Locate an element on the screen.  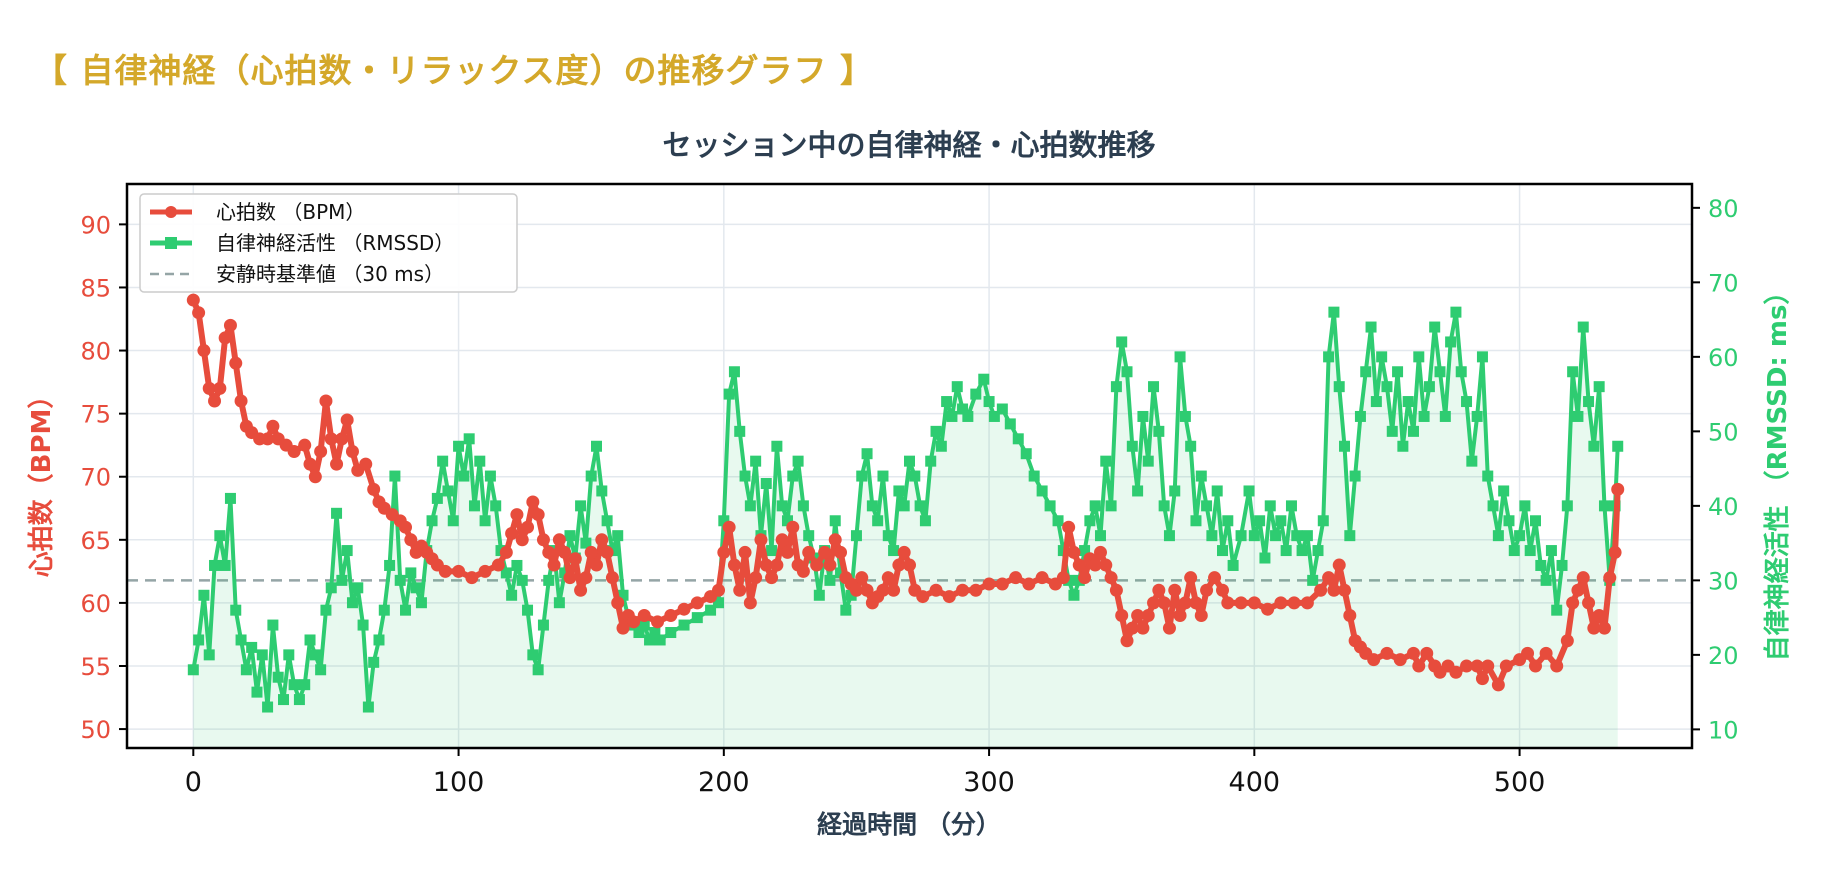
y-left-tick-label: 60 is located at coordinates (95, 604).